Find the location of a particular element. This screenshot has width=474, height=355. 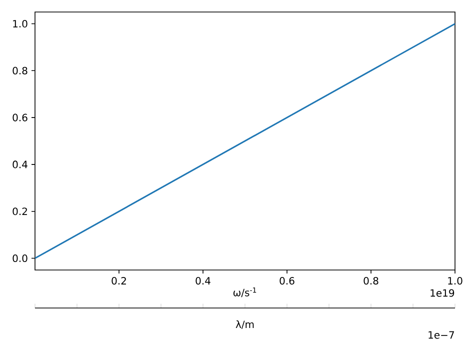

text: 1e19 is located at coordinates (442, 293).